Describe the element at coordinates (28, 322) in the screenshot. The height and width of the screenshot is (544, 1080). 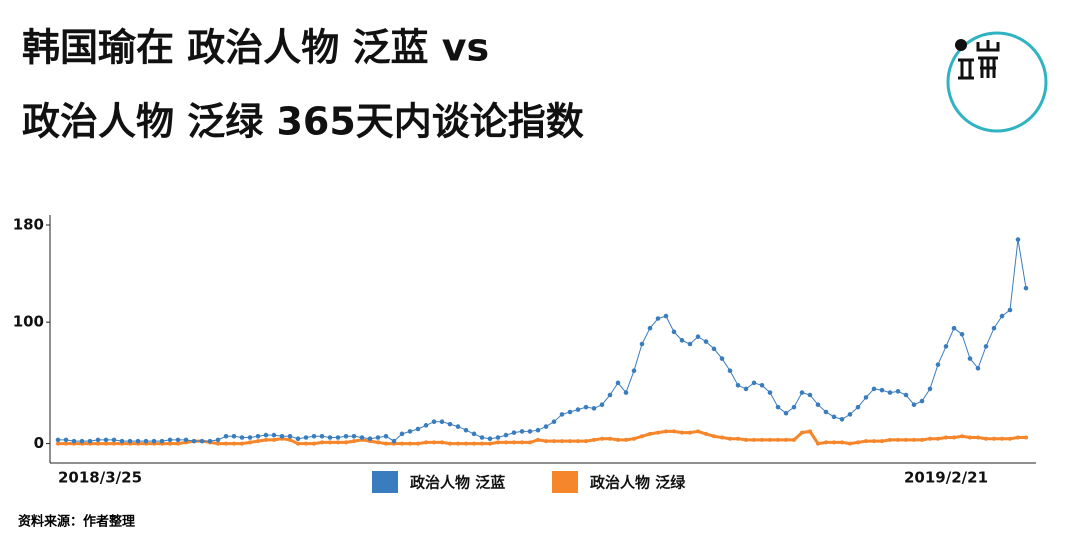
I see `y-tick-label: 100` at that location.